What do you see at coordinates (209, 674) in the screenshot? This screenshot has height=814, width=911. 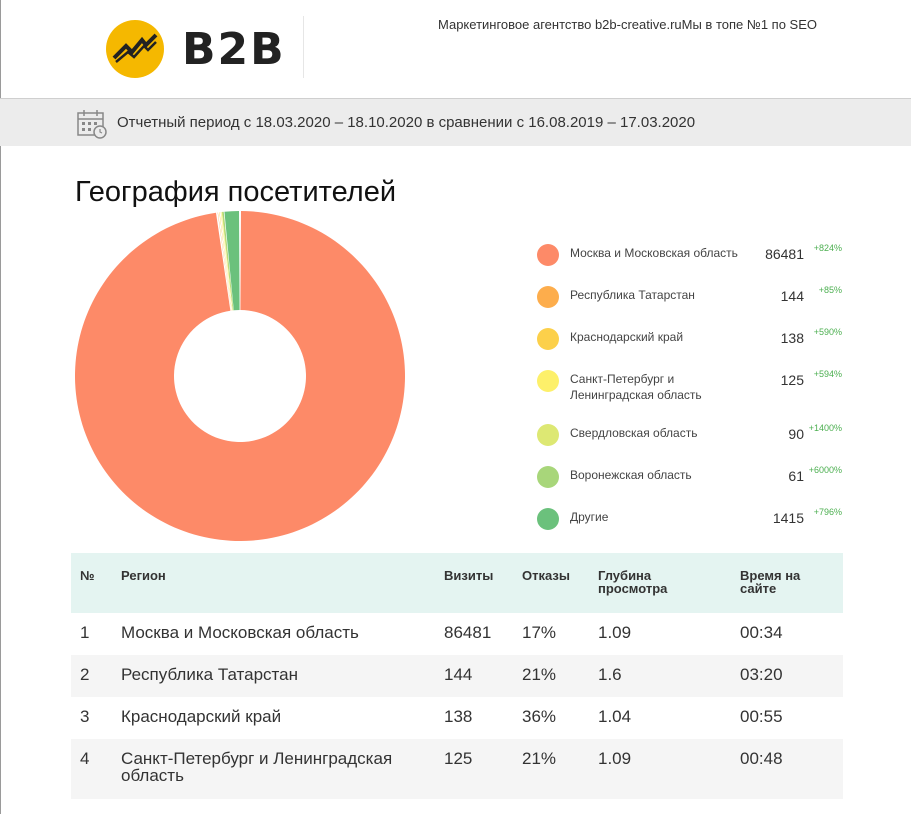 I see `row-region: Республика Татарстан` at bounding box center [209, 674].